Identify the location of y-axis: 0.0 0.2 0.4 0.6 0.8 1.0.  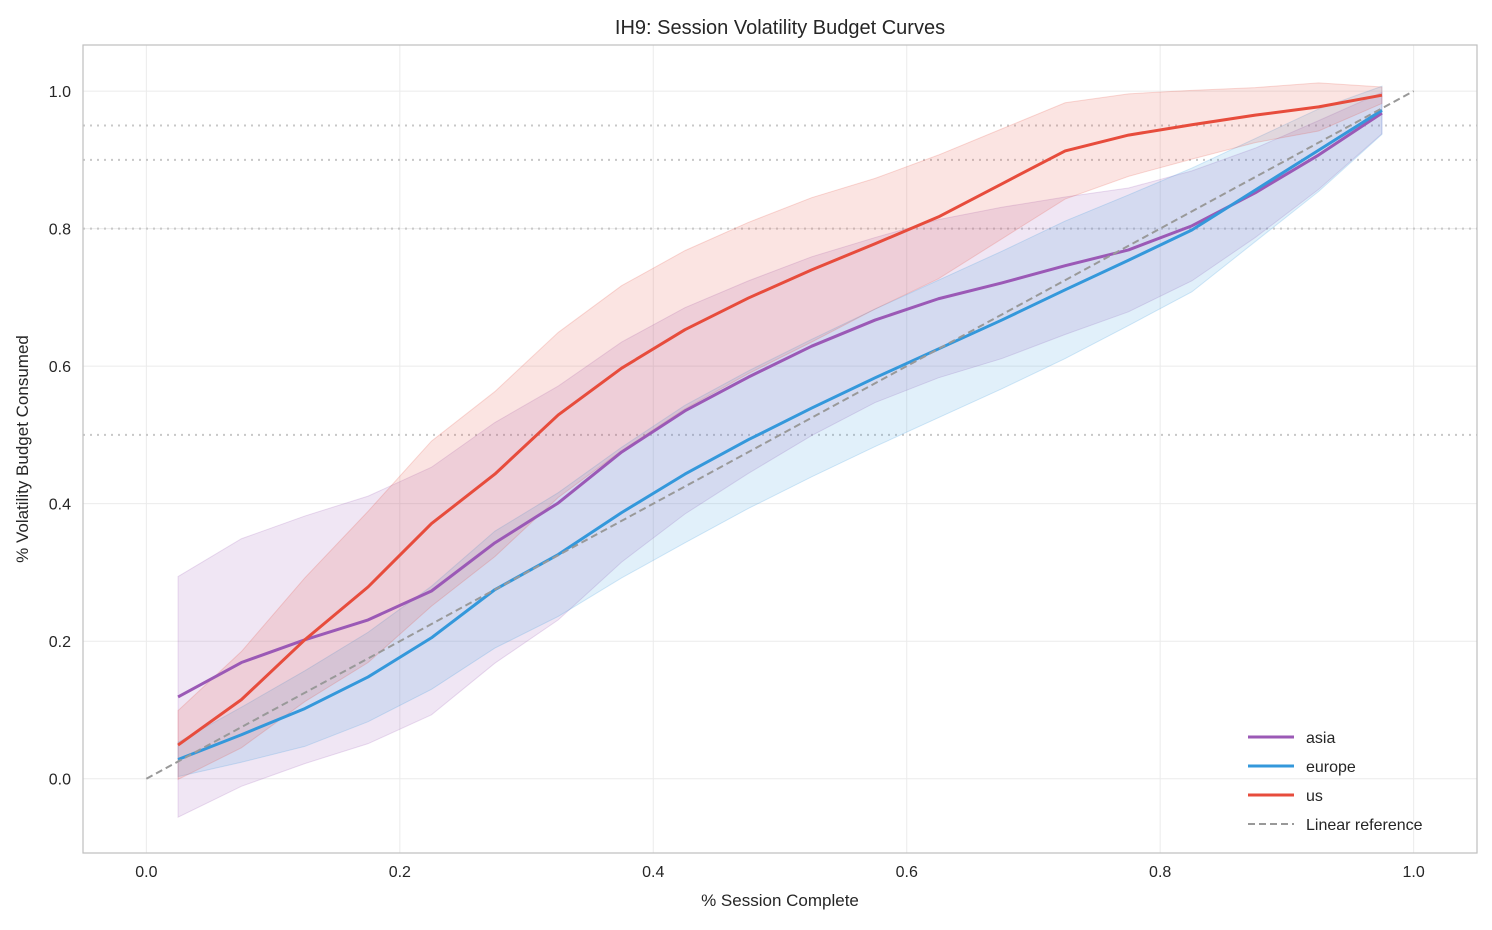
(60, 436).